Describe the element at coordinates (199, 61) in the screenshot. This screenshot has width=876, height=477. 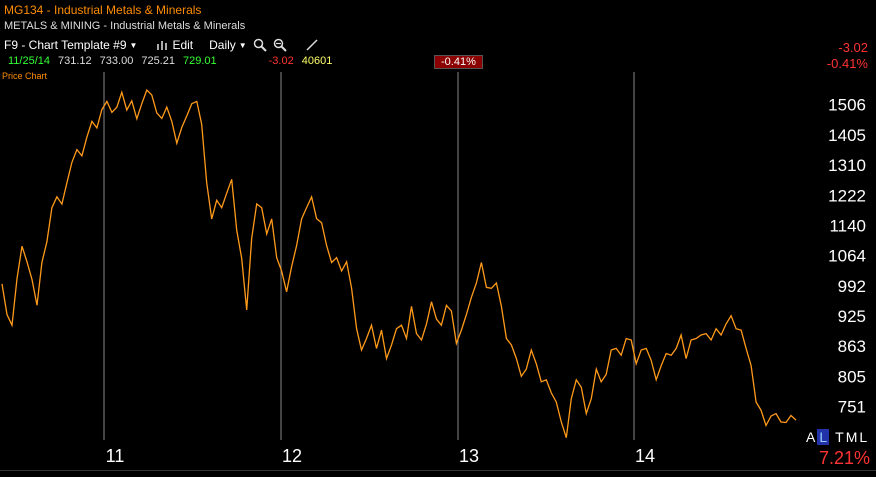
I see `quote-close: 729.01` at that location.